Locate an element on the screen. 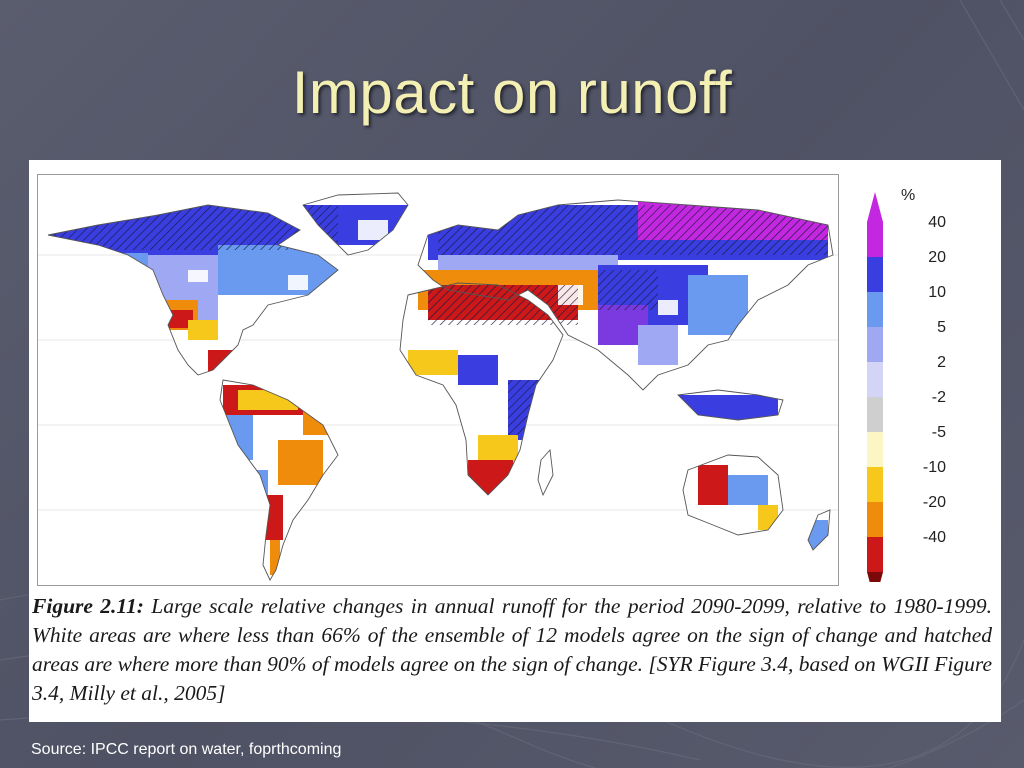 Image resolution: width=1024 pixels, height=768 pixels. legend-label: 10 is located at coordinates (937, 292).